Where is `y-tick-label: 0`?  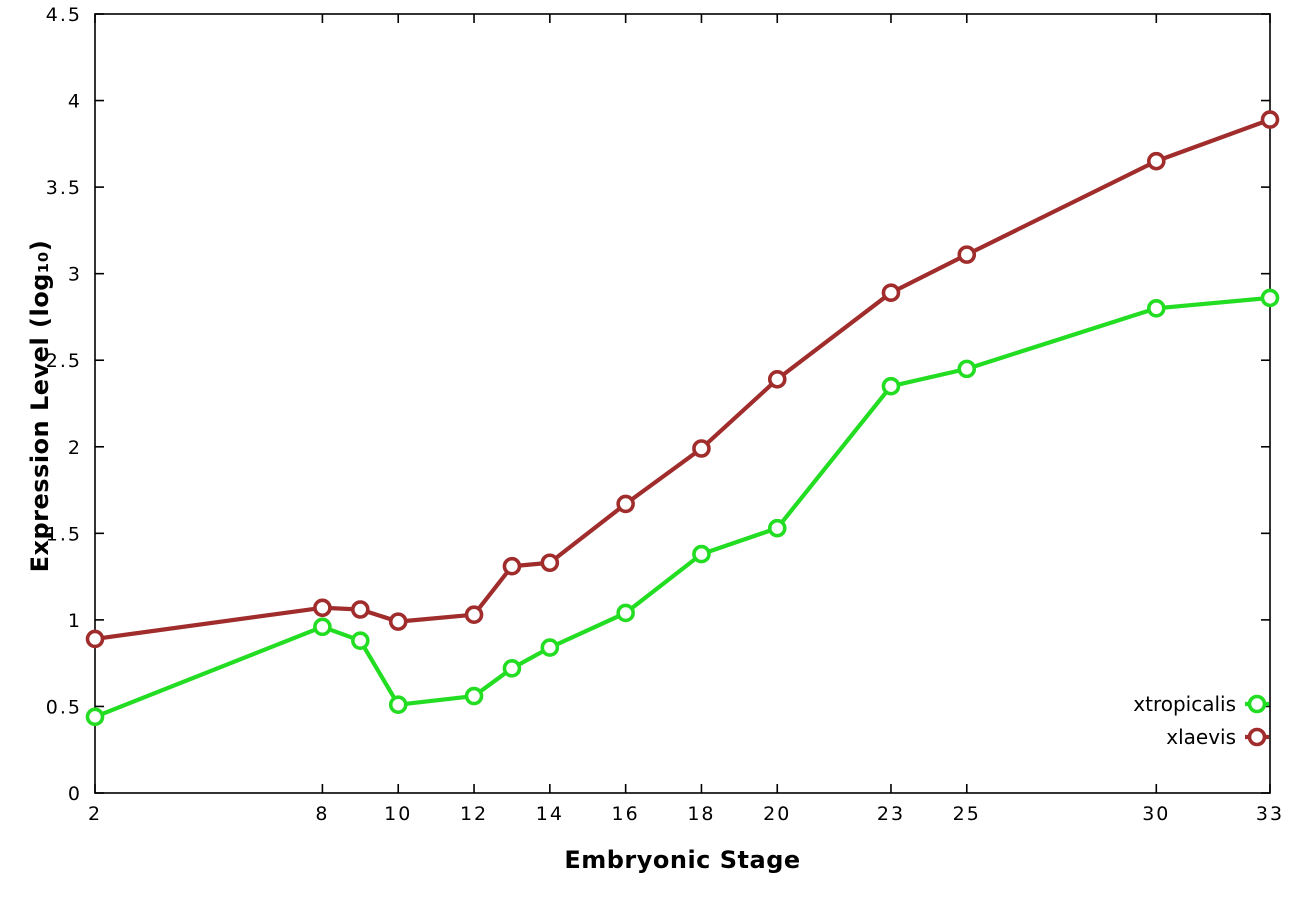
y-tick-label: 0 is located at coordinates (75, 794).